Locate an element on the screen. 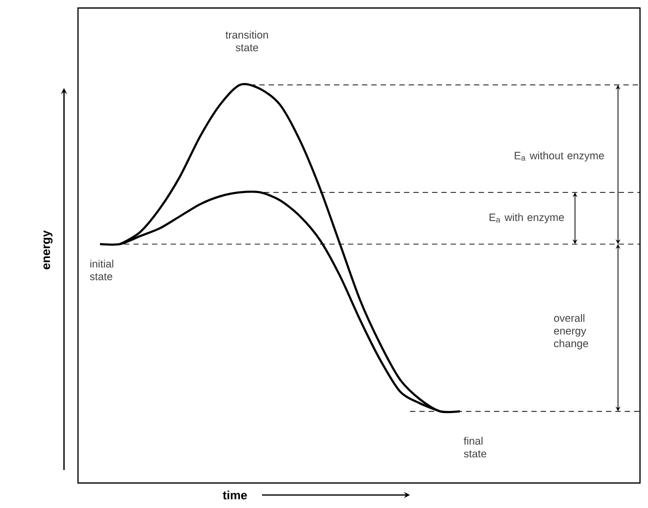  text: overall energy change is located at coordinates (571, 332).